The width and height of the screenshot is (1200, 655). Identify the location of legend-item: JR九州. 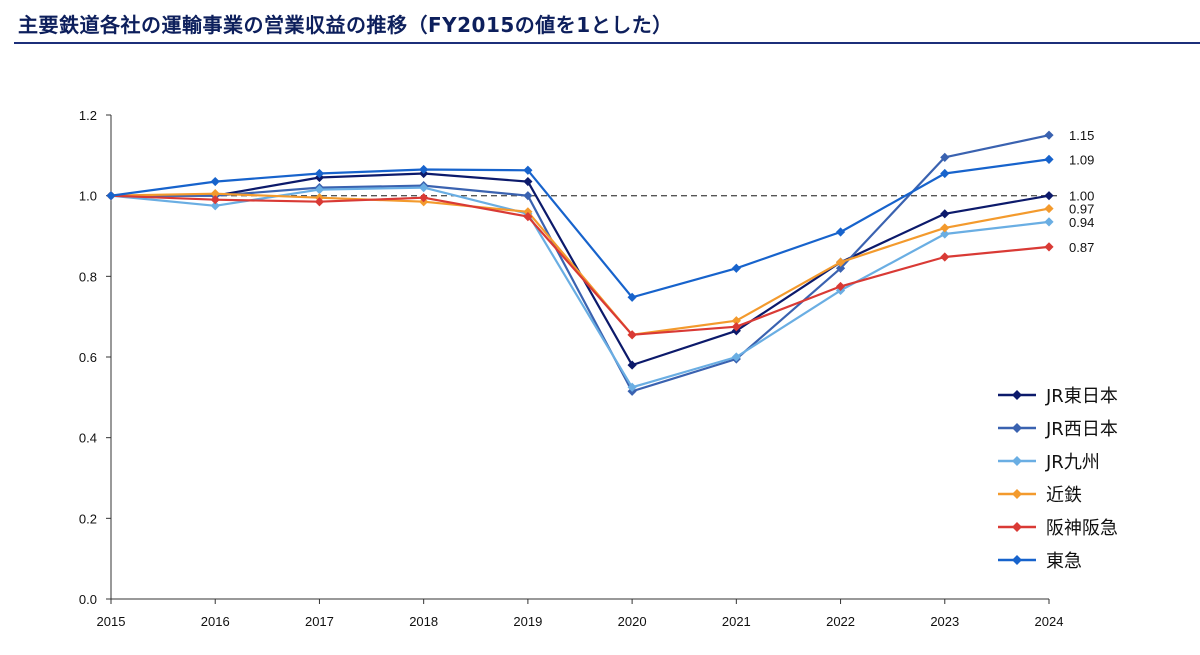
(1049, 462).